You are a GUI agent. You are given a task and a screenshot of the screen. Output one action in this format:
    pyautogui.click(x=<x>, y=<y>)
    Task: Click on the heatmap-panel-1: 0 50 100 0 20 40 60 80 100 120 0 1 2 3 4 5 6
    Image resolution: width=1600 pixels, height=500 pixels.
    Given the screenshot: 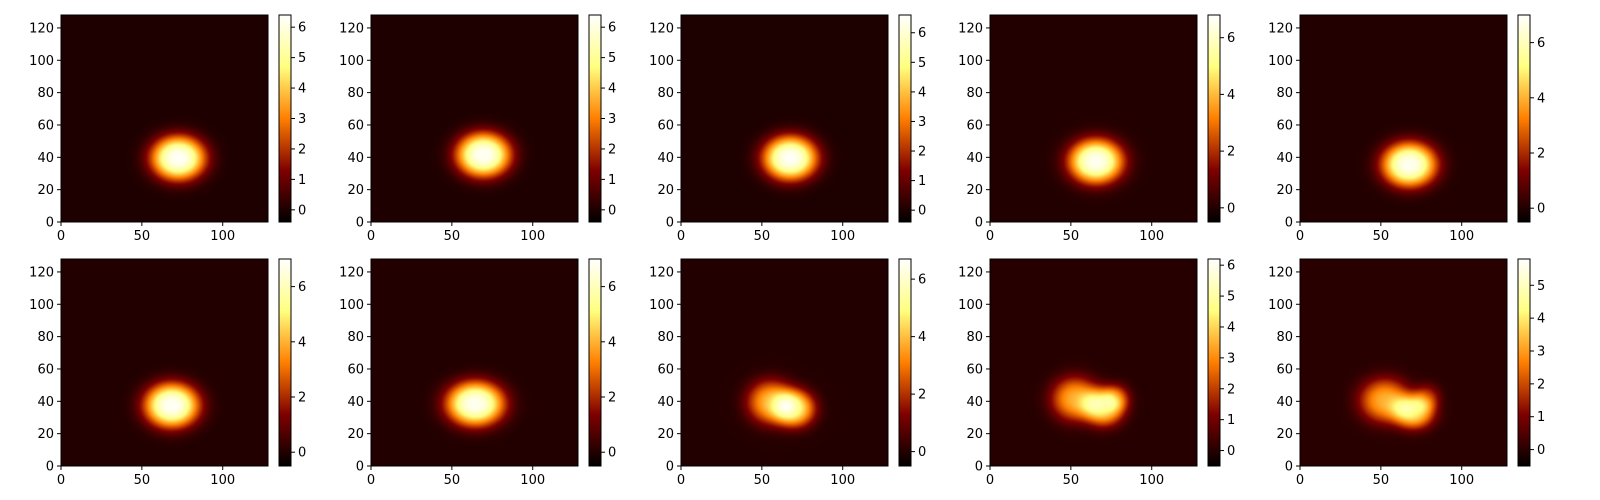 What is the action you would take?
    pyautogui.click(x=167, y=129)
    